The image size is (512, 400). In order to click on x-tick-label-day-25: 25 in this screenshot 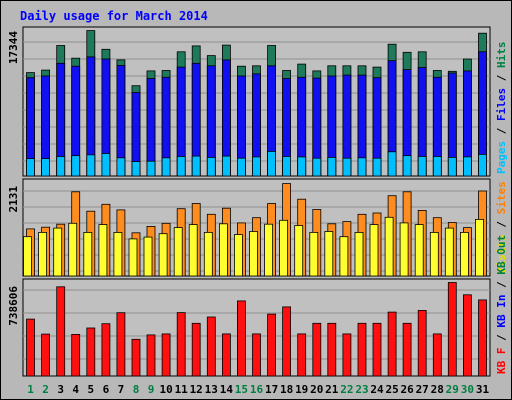, I will do `click(391, 389)`.